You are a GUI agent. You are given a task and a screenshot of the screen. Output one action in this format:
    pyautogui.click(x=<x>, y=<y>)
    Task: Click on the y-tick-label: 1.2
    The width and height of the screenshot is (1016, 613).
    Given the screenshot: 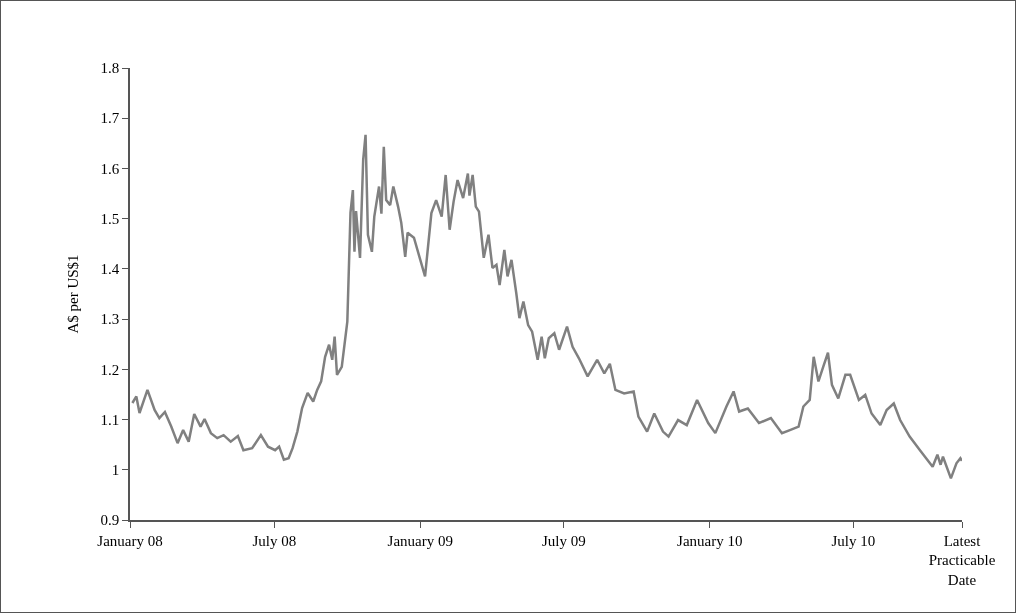 What is the action you would take?
    pyautogui.click(x=110, y=369)
    